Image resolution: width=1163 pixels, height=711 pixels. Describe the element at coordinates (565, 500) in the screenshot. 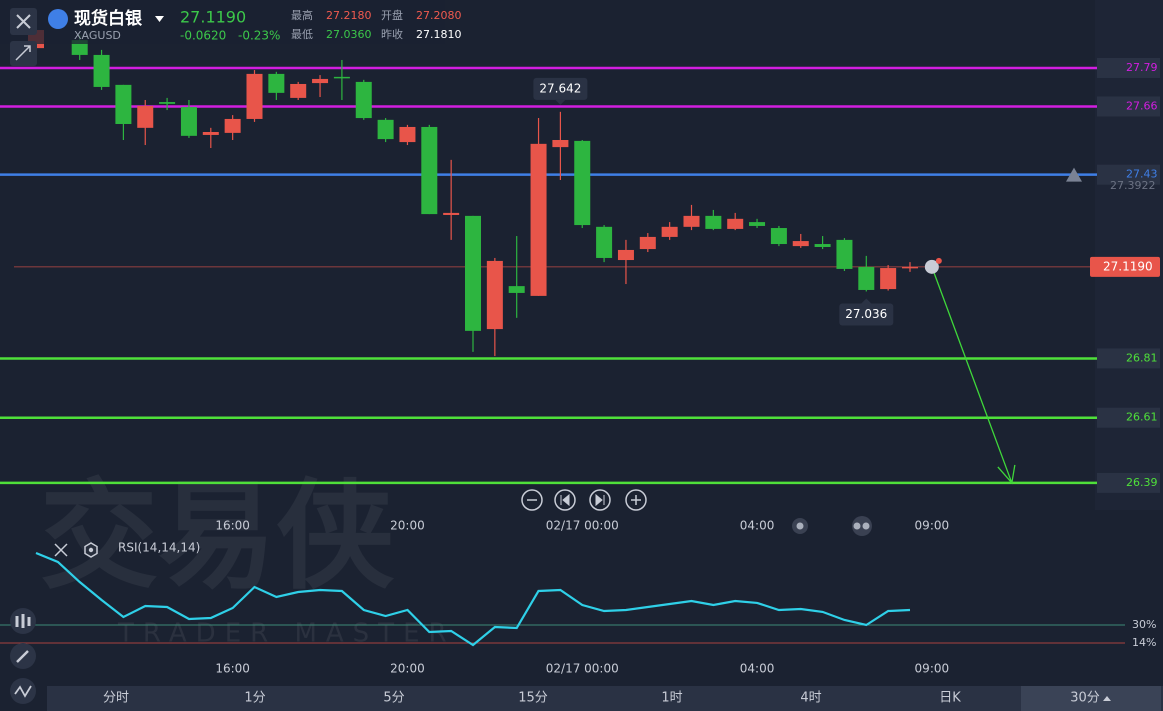

I see `step-back` at that location.